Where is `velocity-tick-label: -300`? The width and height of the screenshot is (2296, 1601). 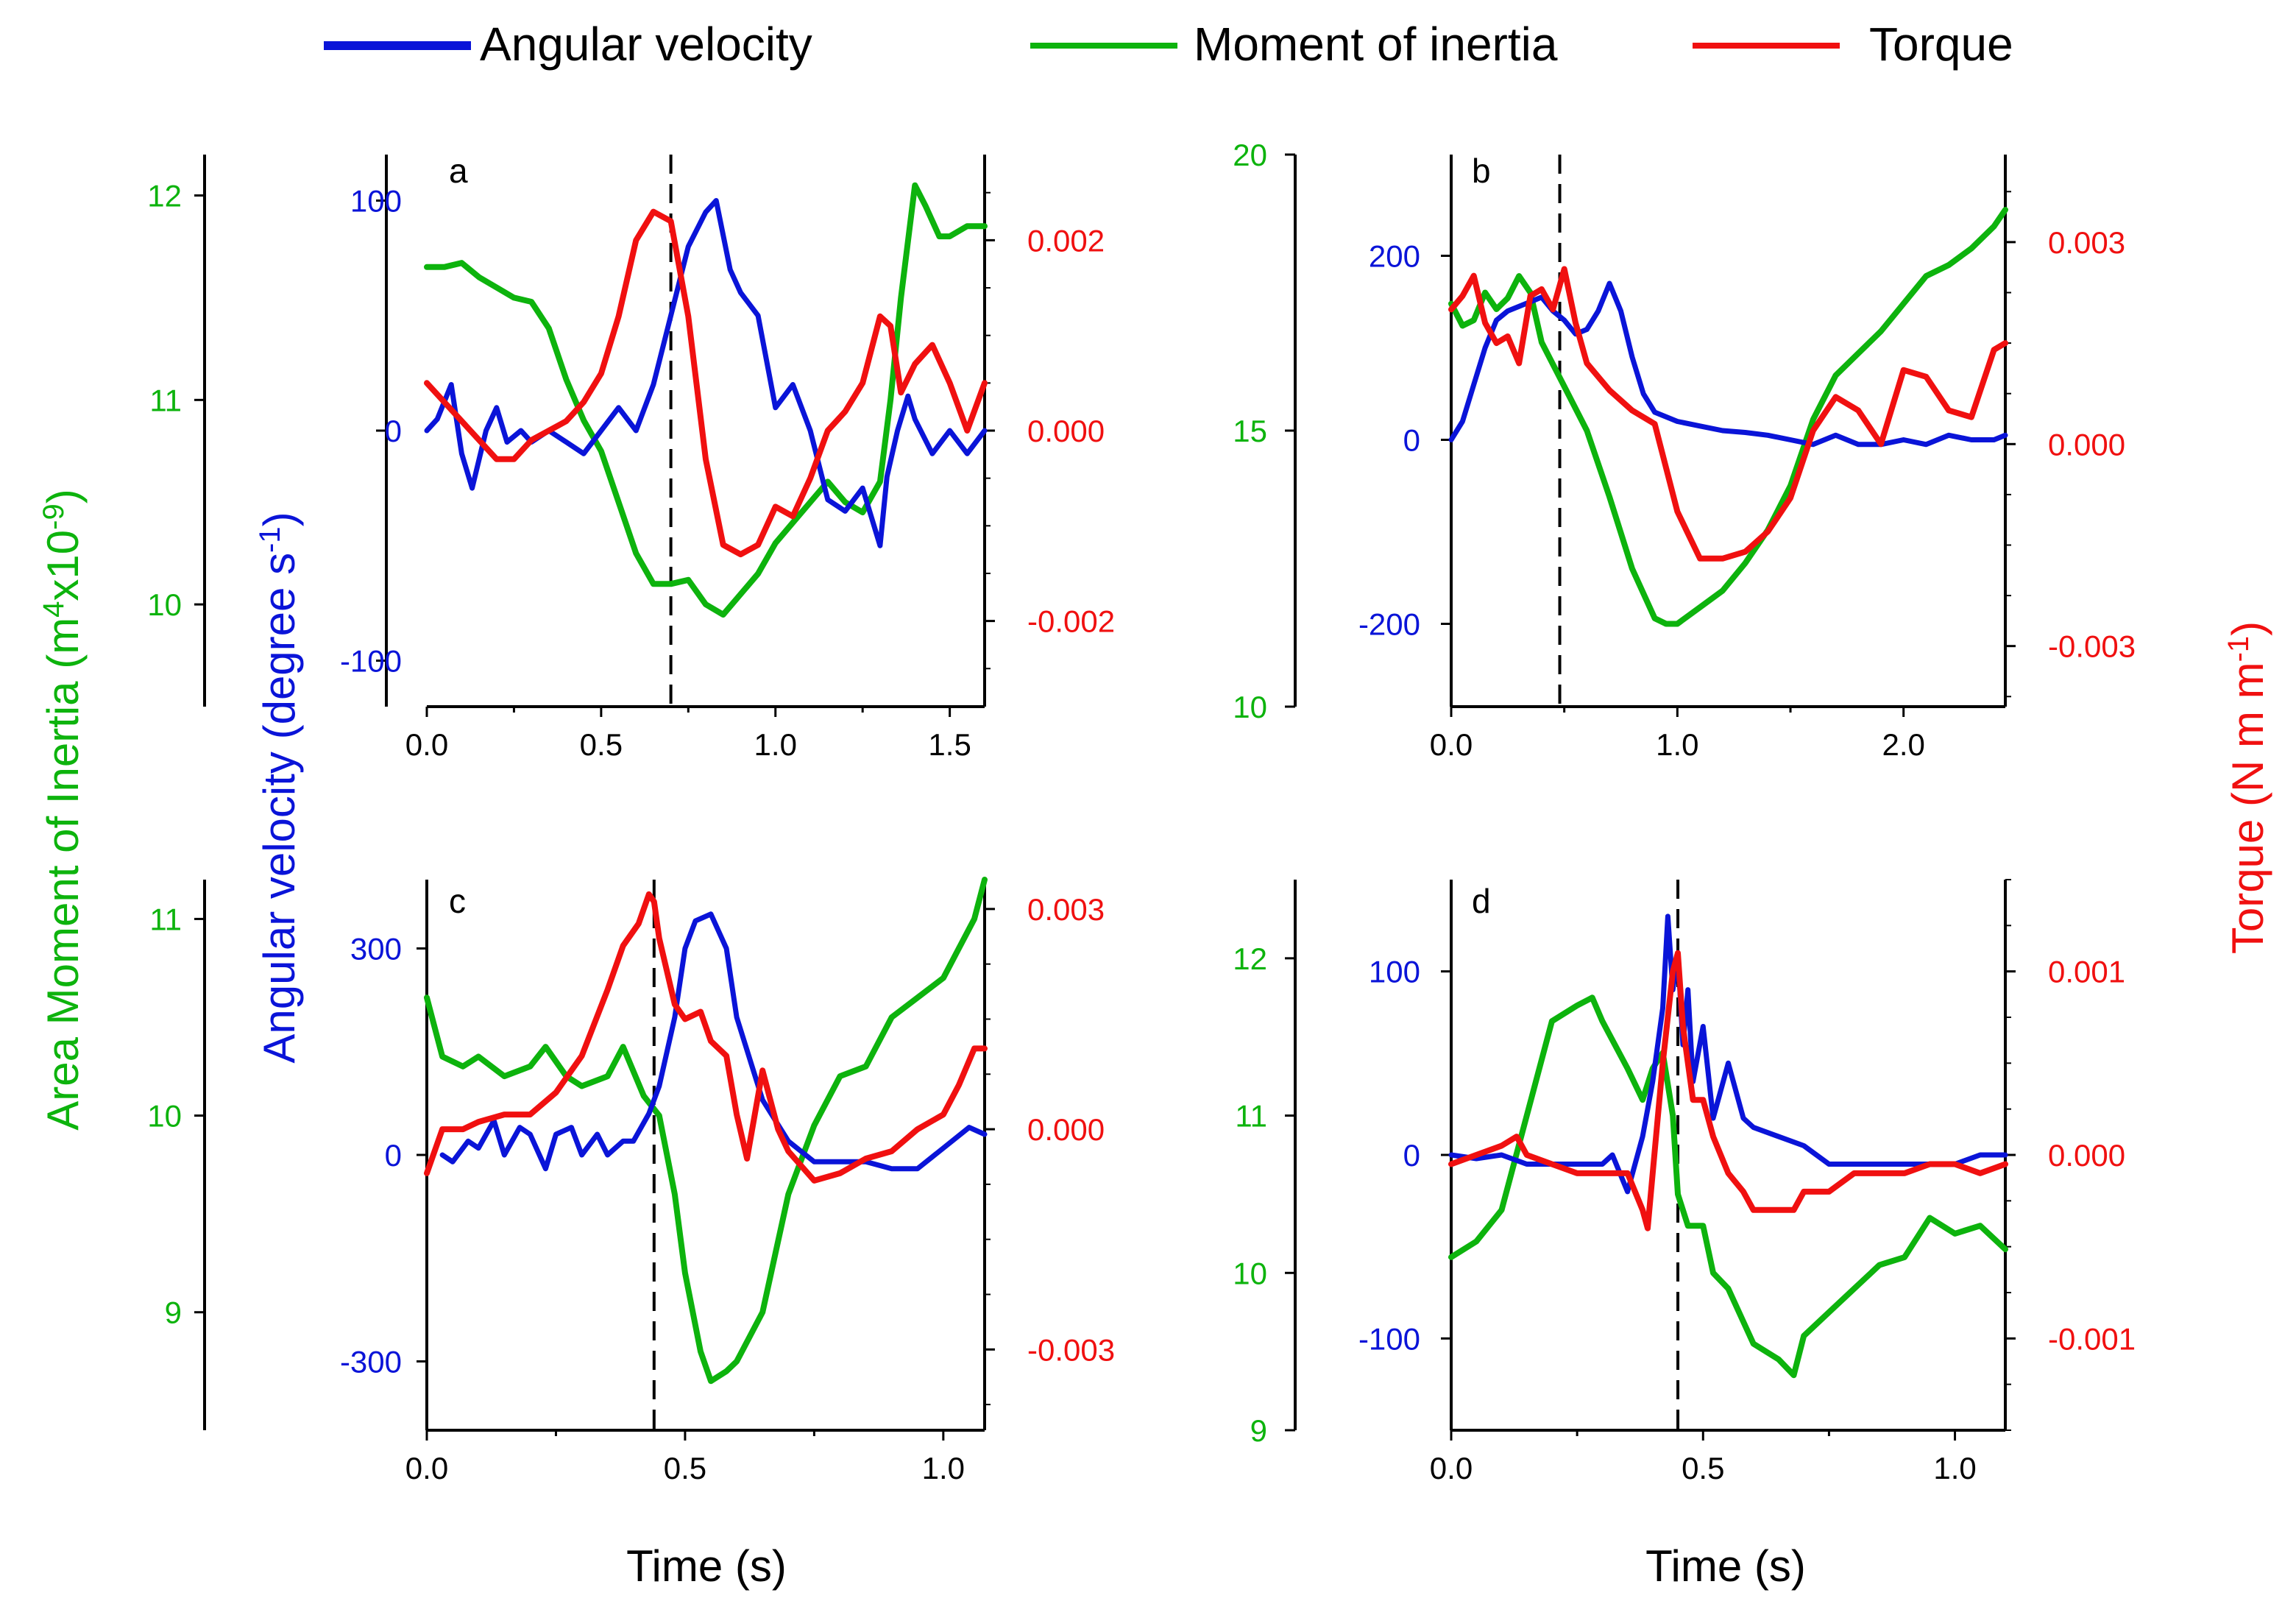
velocity-tick-label: -300 is located at coordinates (371, 1362).